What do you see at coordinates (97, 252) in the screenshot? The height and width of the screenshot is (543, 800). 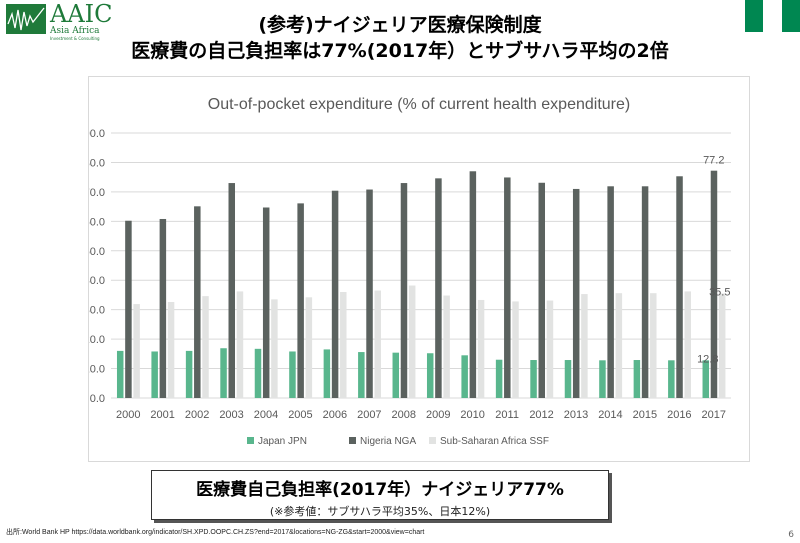 I see `y-tick-label: 50.0` at bounding box center [97, 252].